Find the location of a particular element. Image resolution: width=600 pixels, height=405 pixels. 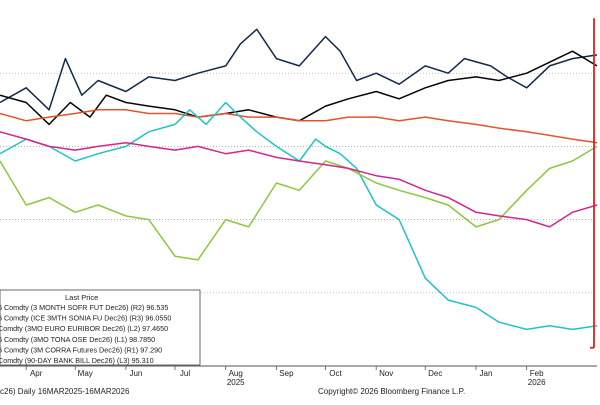

x-tick-label: Jul is located at coordinates (185, 373).